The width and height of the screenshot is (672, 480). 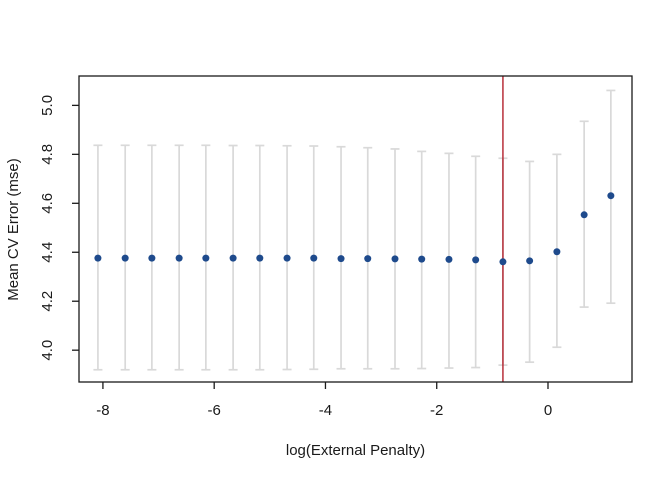 I want to click on y-tick-label: 4.4, so click(x=47, y=252).